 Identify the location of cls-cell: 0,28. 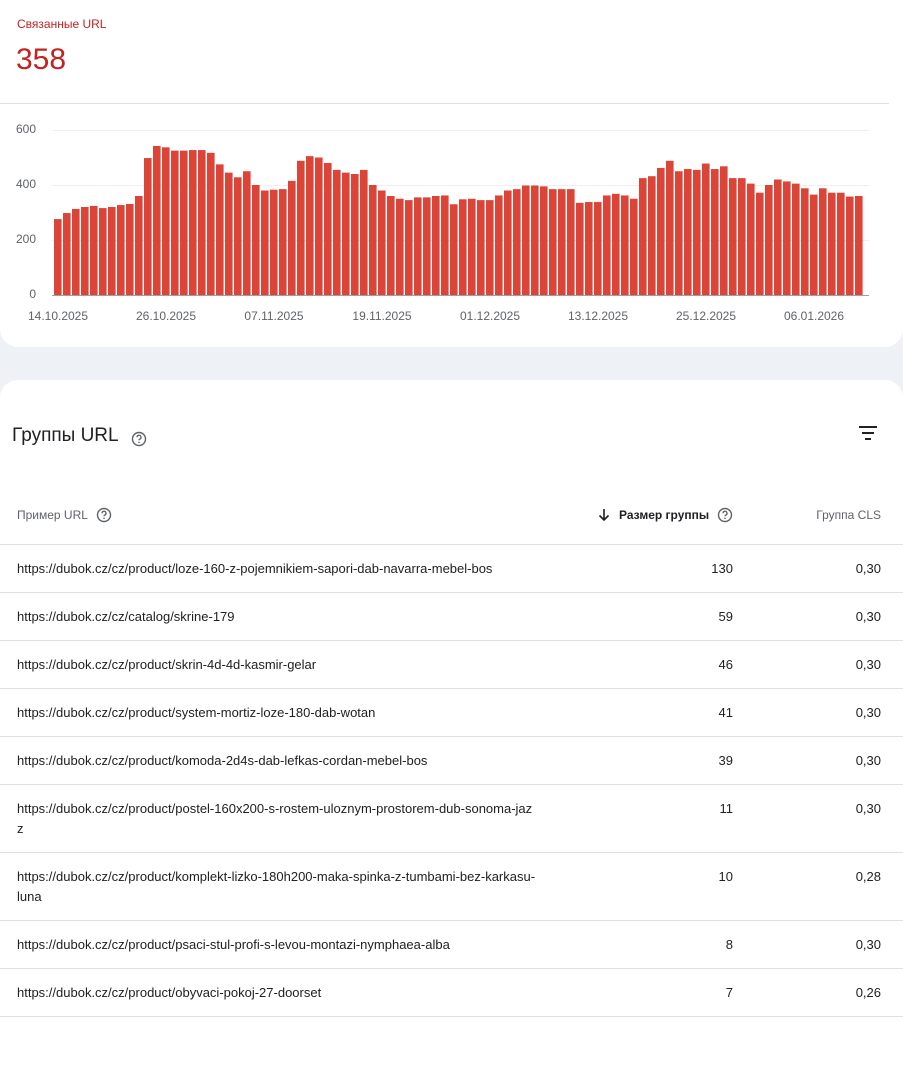
(868, 876).